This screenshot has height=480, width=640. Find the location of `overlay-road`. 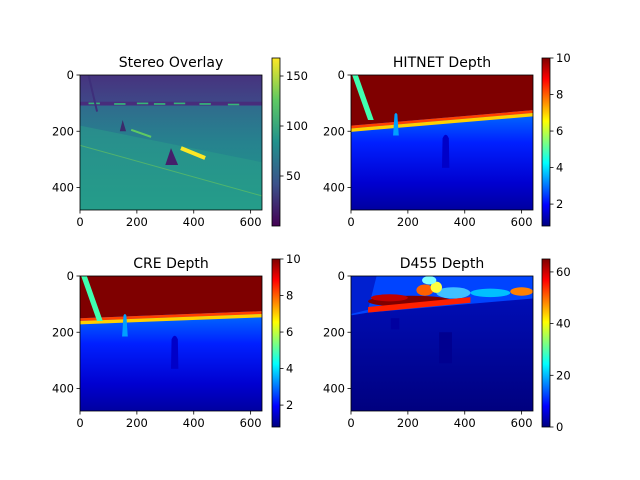

overlay-road is located at coordinates (171, 167).